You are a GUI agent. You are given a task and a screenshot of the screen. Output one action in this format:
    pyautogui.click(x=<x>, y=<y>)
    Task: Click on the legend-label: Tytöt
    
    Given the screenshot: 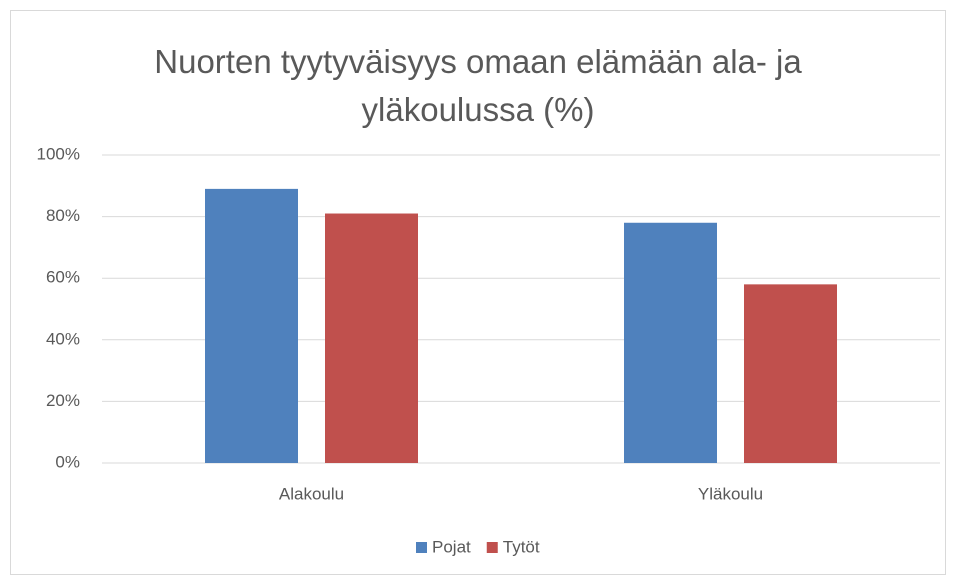 What is the action you would take?
    pyautogui.click(x=521, y=546)
    